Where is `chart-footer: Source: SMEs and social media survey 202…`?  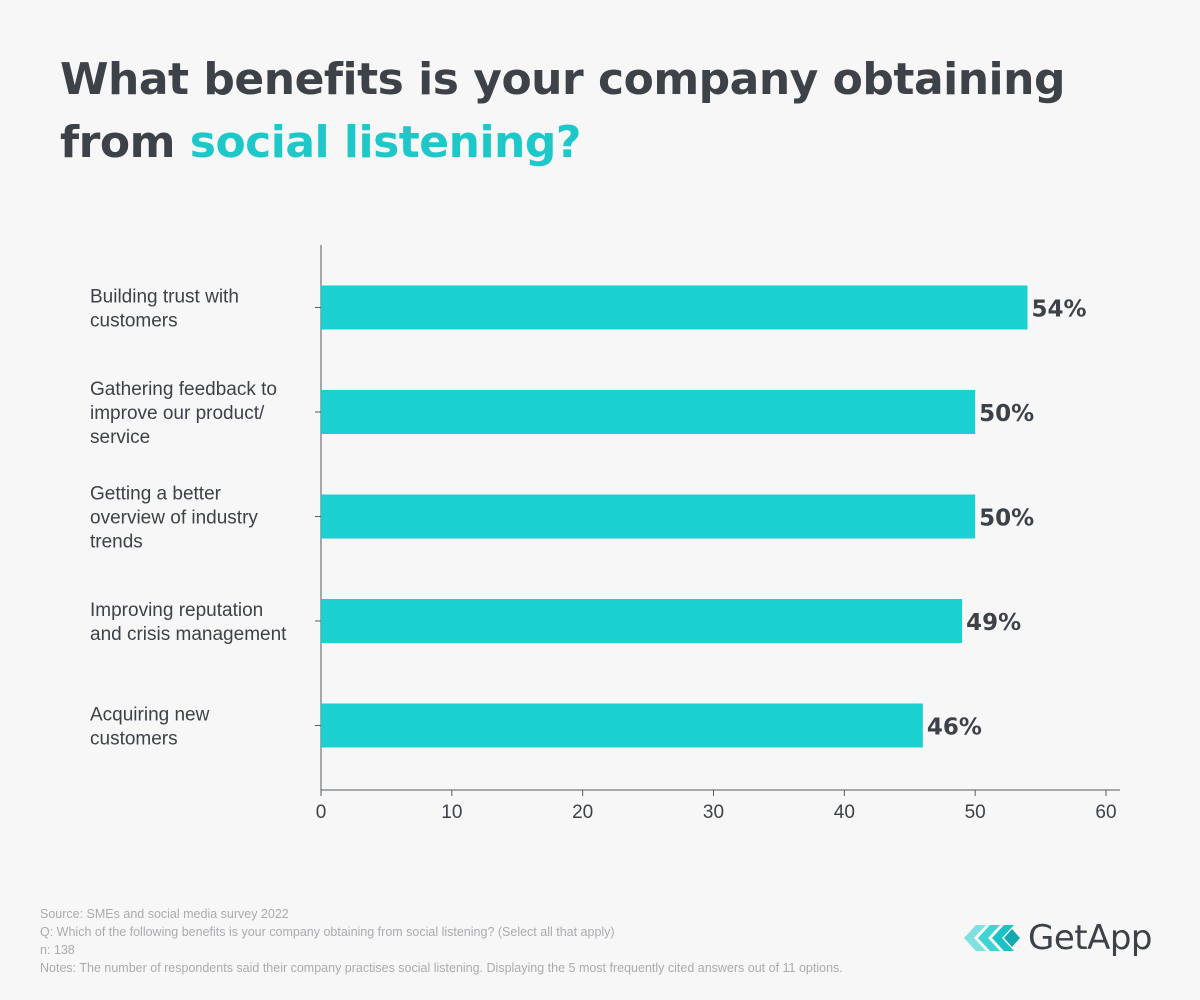
chart-footer: Source: SMEs and social media survey 202… is located at coordinates (470, 941).